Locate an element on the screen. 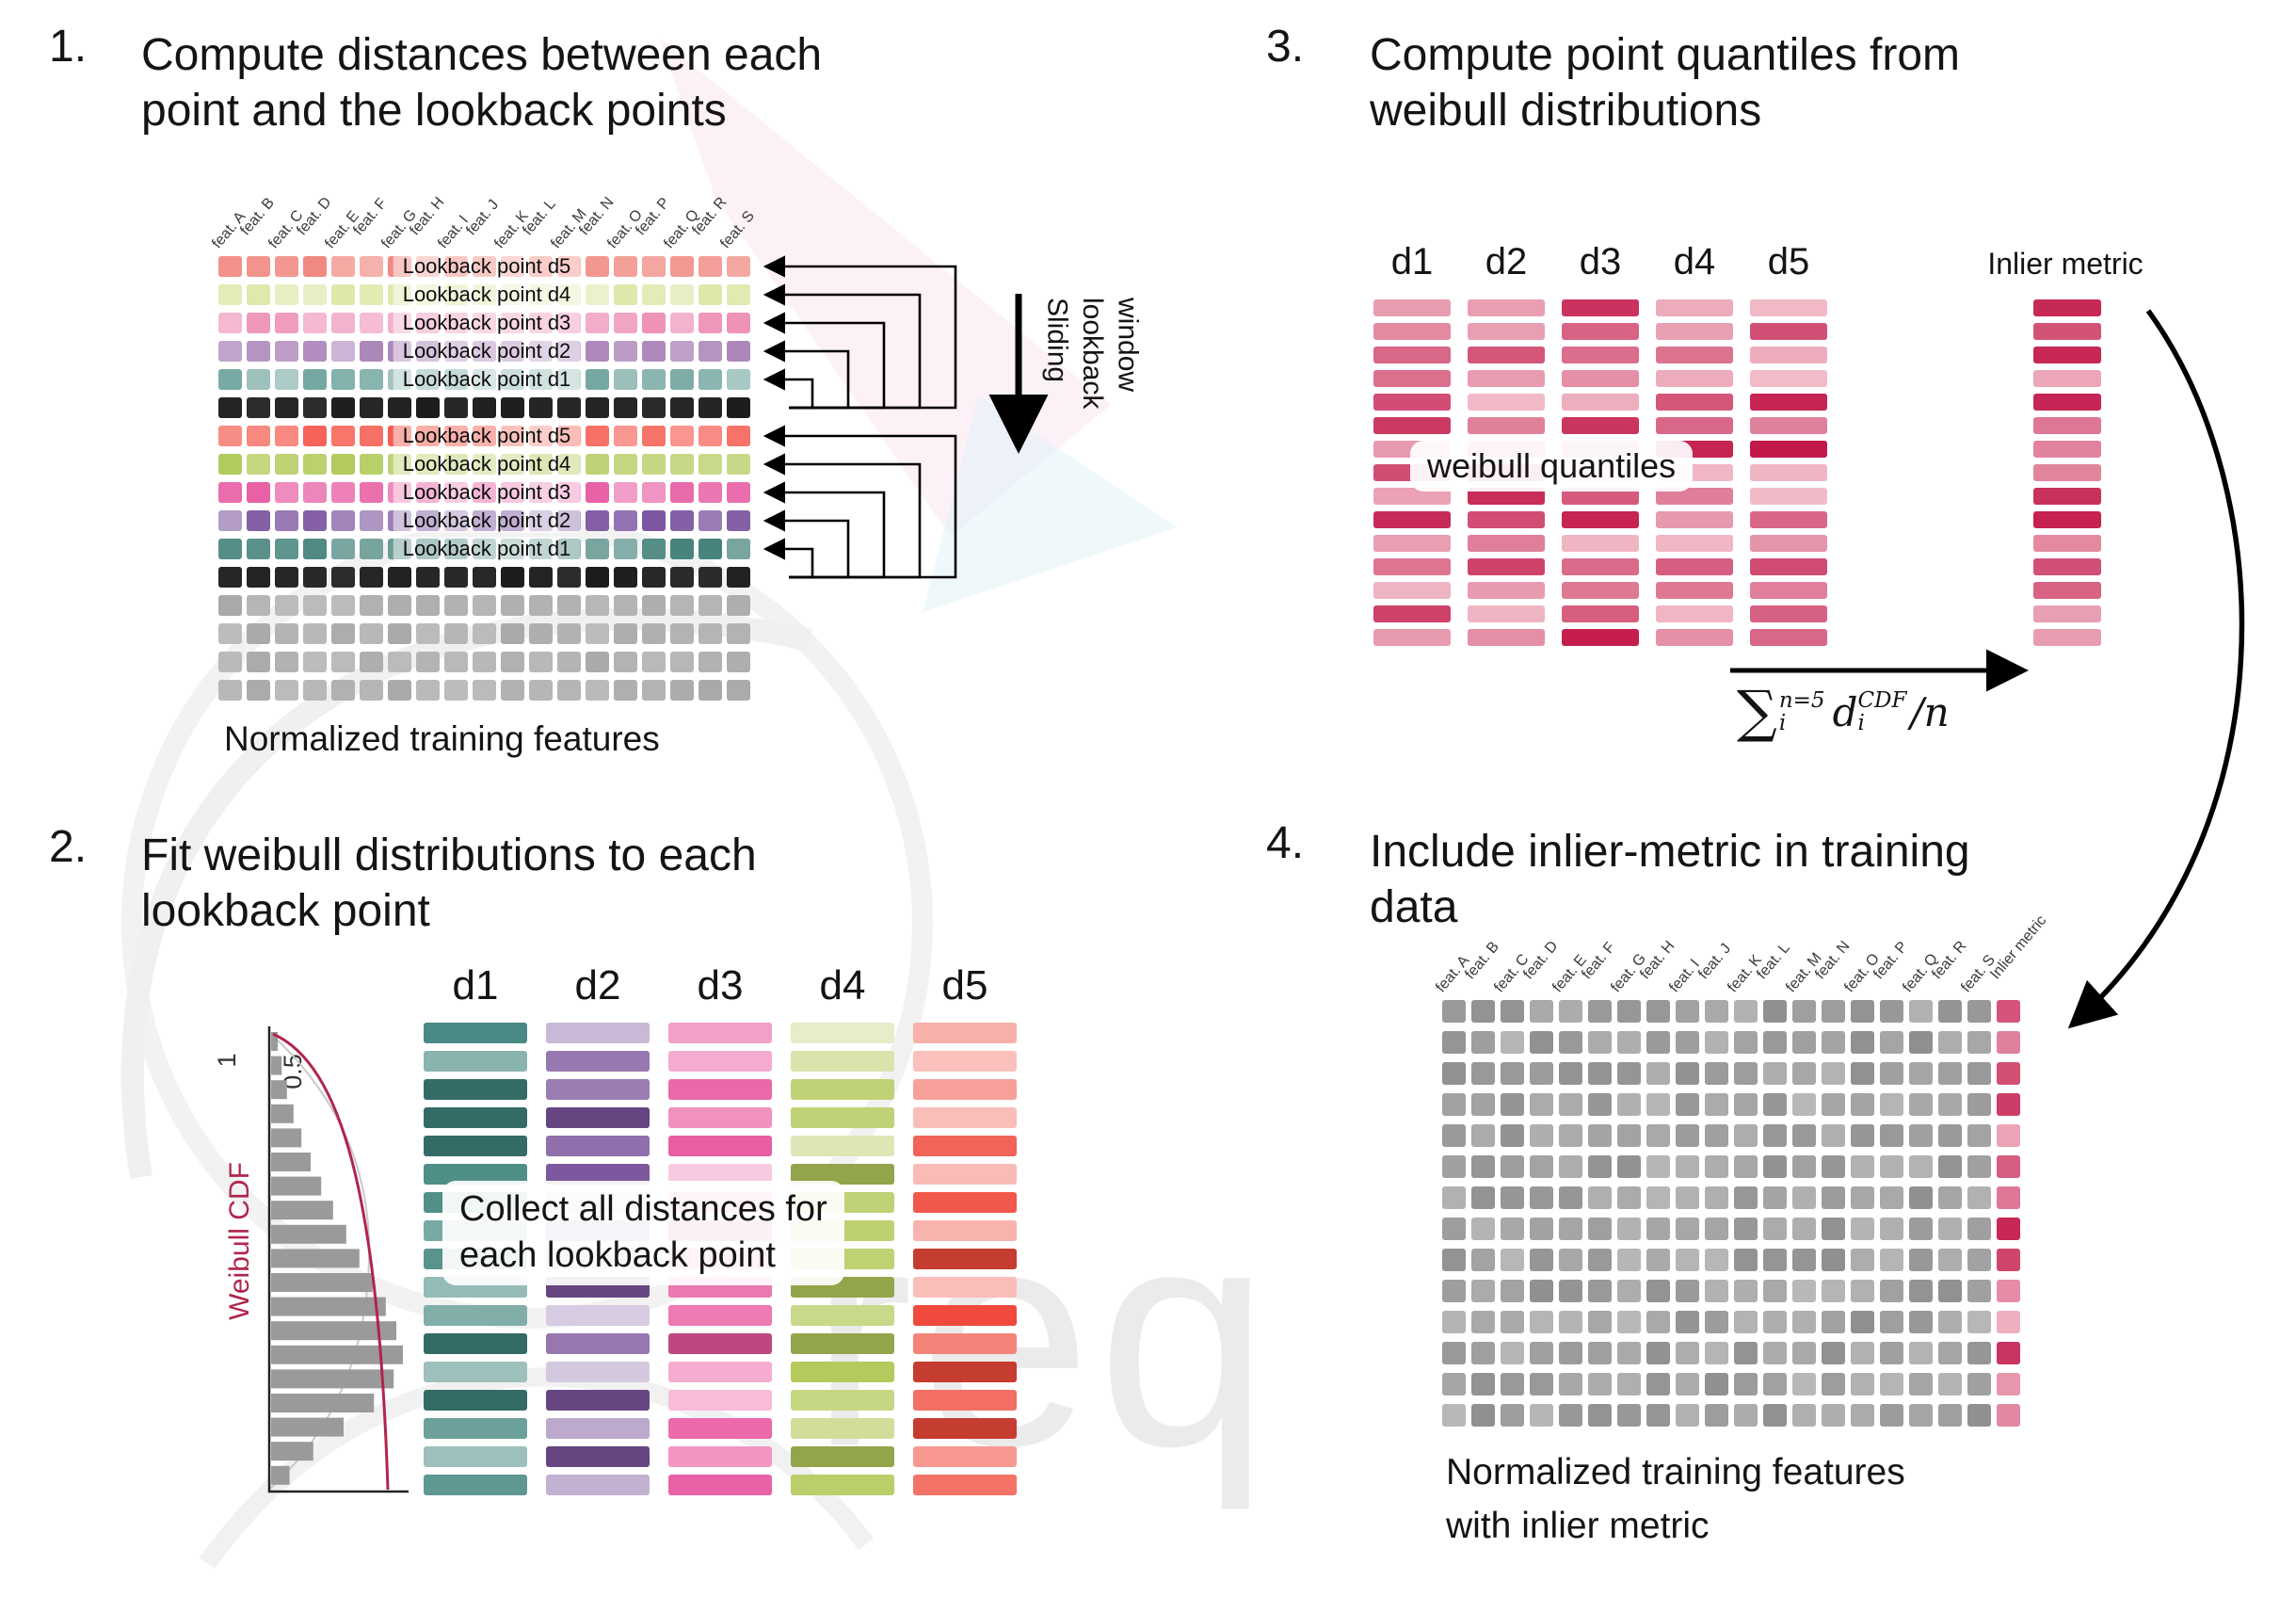 The height and width of the screenshot is (1597, 2296). quantile-bars is located at coordinates (1695, 472).